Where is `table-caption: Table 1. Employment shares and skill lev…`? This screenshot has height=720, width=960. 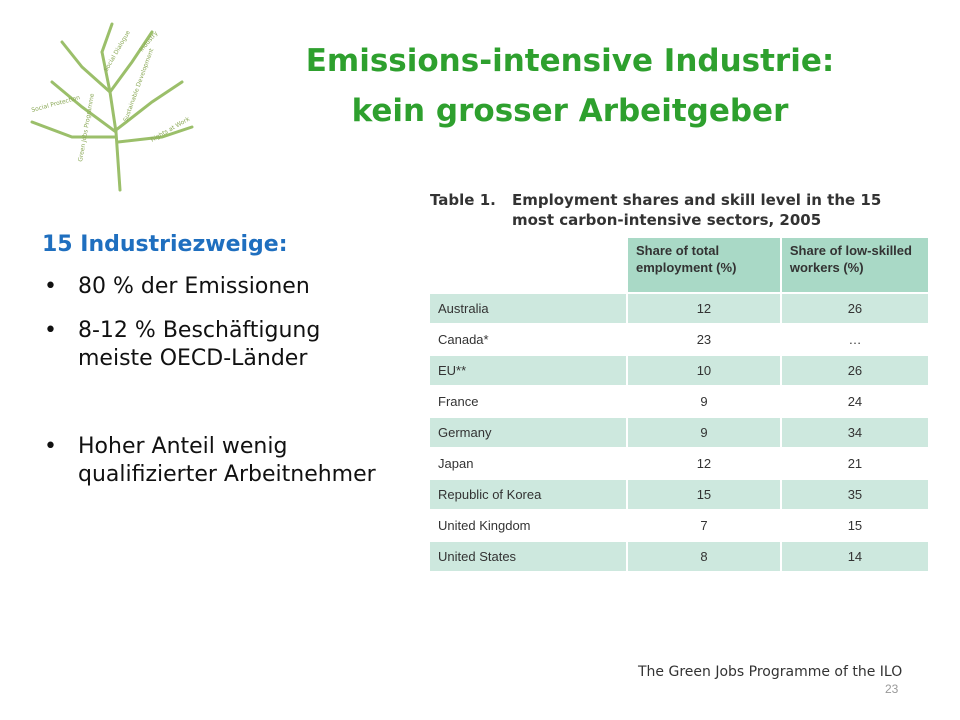 table-caption: Table 1. Employment shares and skill lev… is located at coordinates (679, 210).